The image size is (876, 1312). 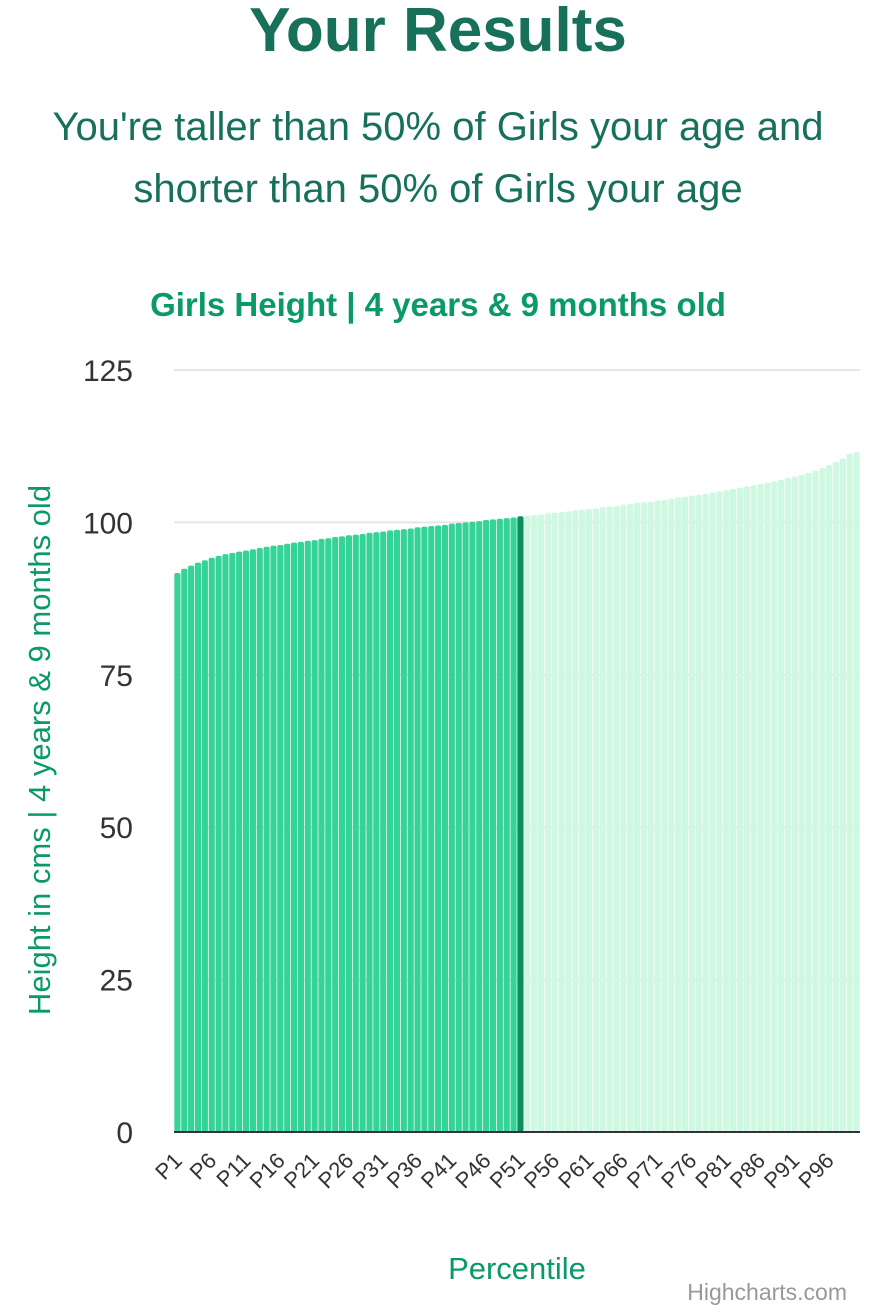 I want to click on bar-p97, so click(x=836, y=797).